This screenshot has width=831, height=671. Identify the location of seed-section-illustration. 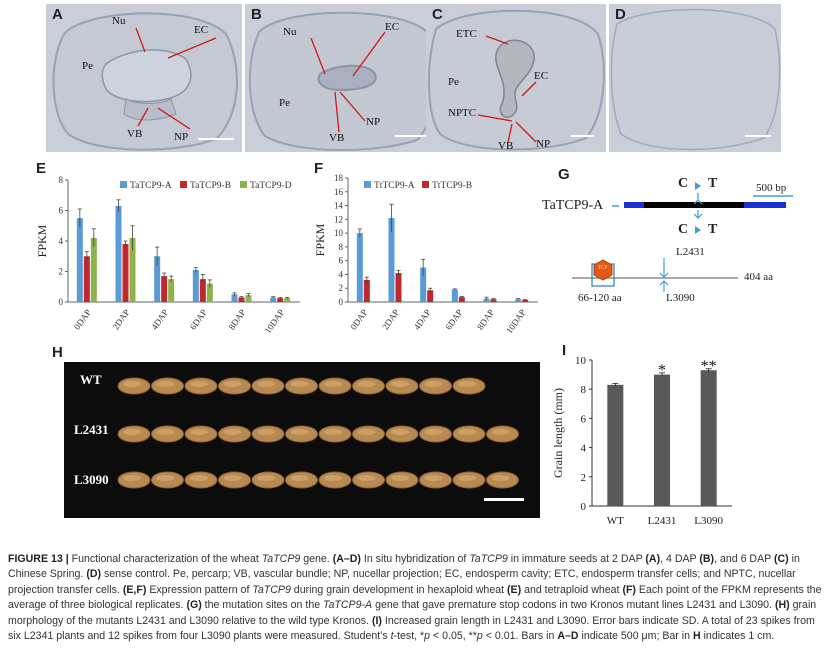
(695, 79).